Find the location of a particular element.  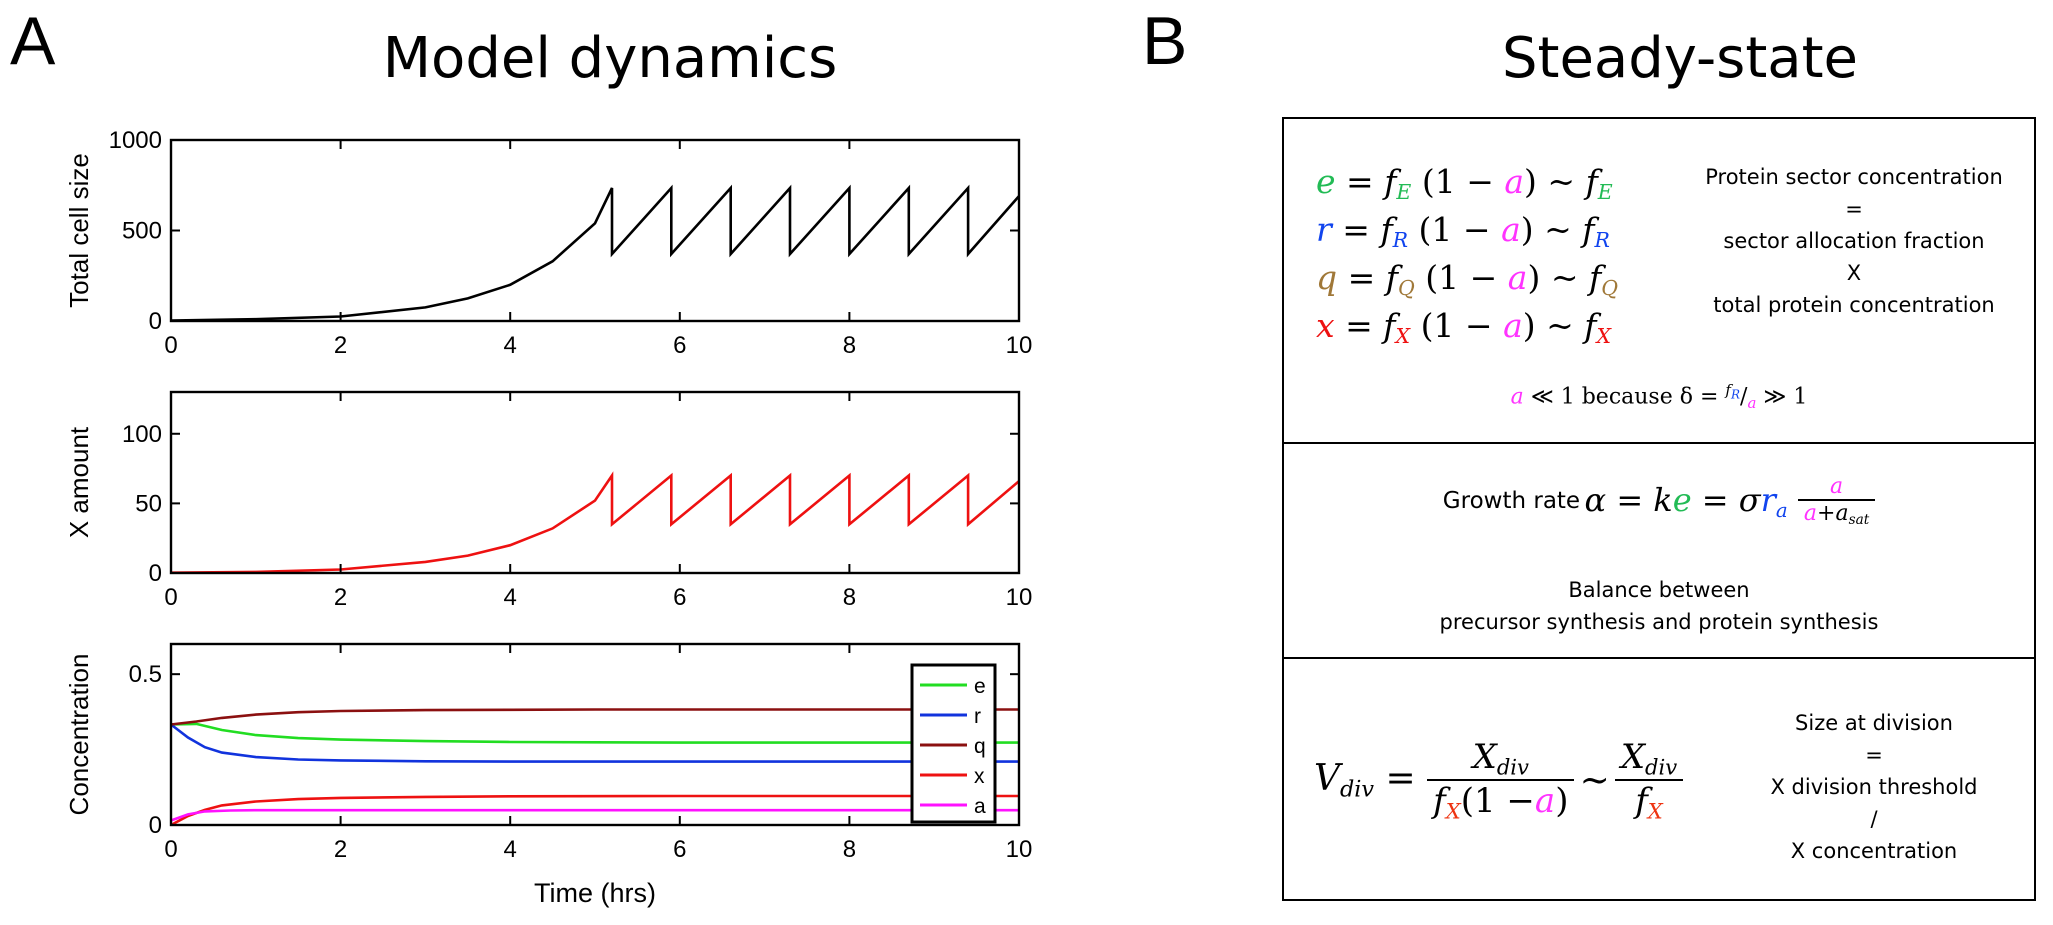

division-desc-line: X division threshold is located at coordinates (1874, 787).